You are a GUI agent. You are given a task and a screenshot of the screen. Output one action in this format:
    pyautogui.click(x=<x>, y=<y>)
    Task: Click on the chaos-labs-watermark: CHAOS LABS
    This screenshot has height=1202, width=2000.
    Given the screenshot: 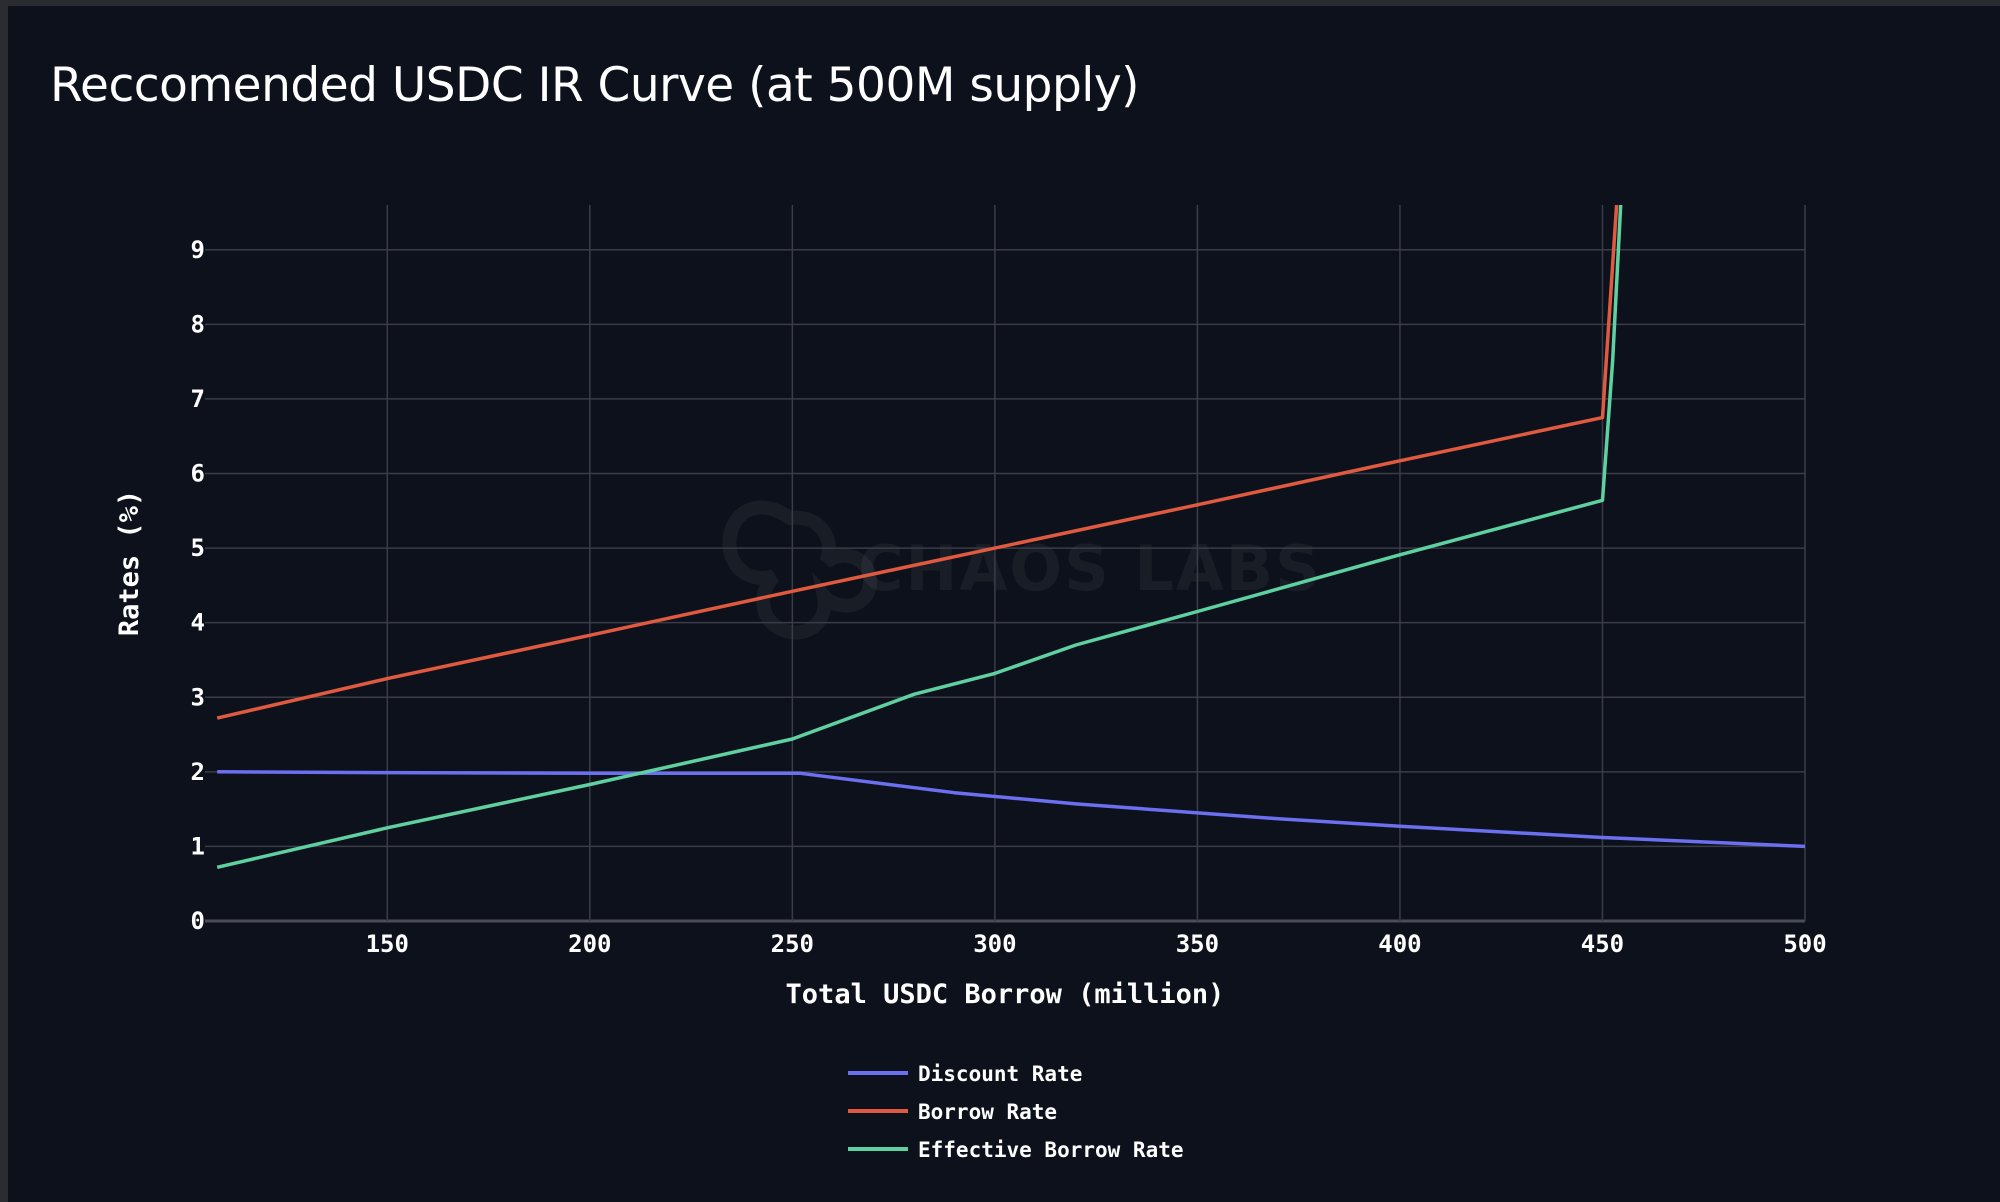 What is the action you would take?
    pyautogui.click(x=1022, y=570)
    